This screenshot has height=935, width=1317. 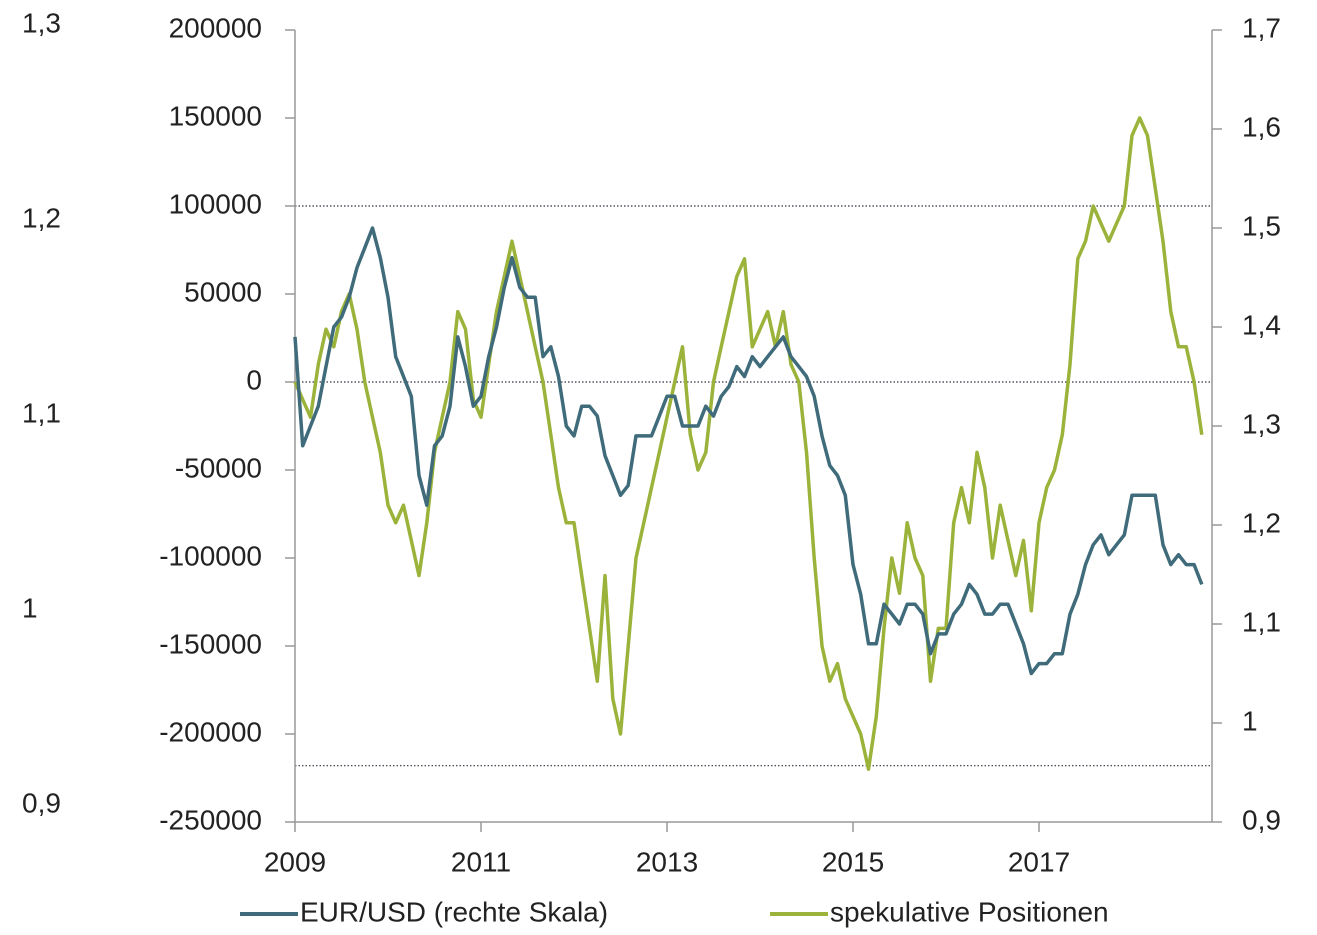 What do you see at coordinates (1250, 720) in the screenshot?
I see `y2-tick-label: 1` at bounding box center [1250, 720].